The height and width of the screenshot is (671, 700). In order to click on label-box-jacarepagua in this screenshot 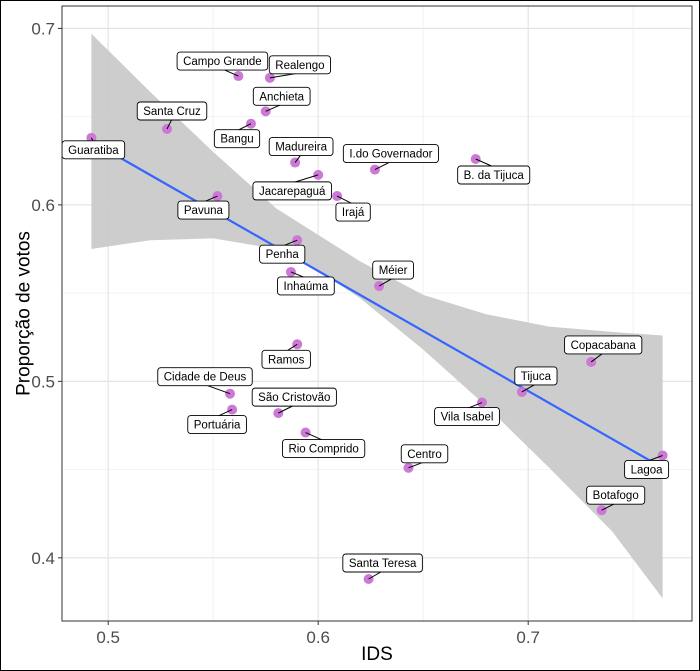, I will do `click(292, 191)`.